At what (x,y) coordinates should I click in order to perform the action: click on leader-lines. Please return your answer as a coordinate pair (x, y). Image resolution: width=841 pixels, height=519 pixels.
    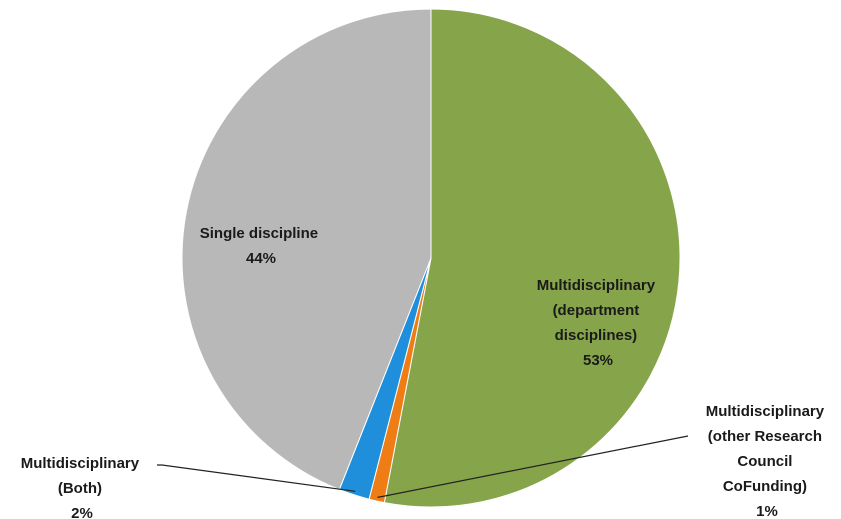
    Looking at the image, I should click on (423, 466).